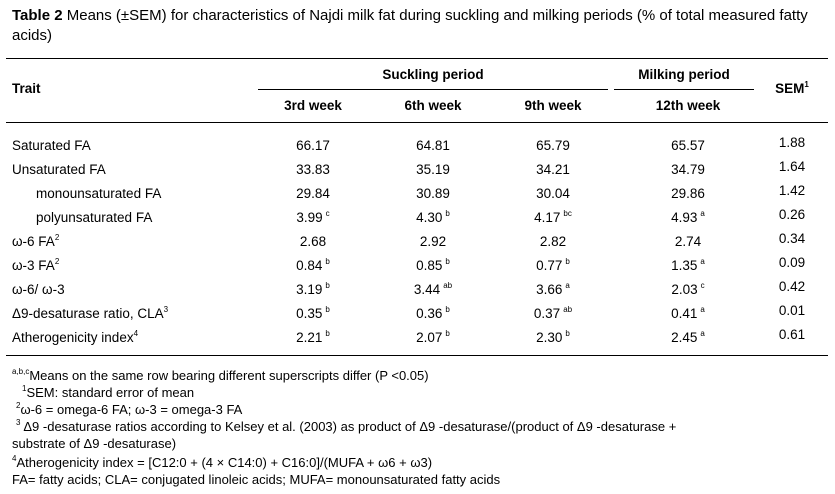  I want to click on value-cell: 1.35 a, so click(688, 266).